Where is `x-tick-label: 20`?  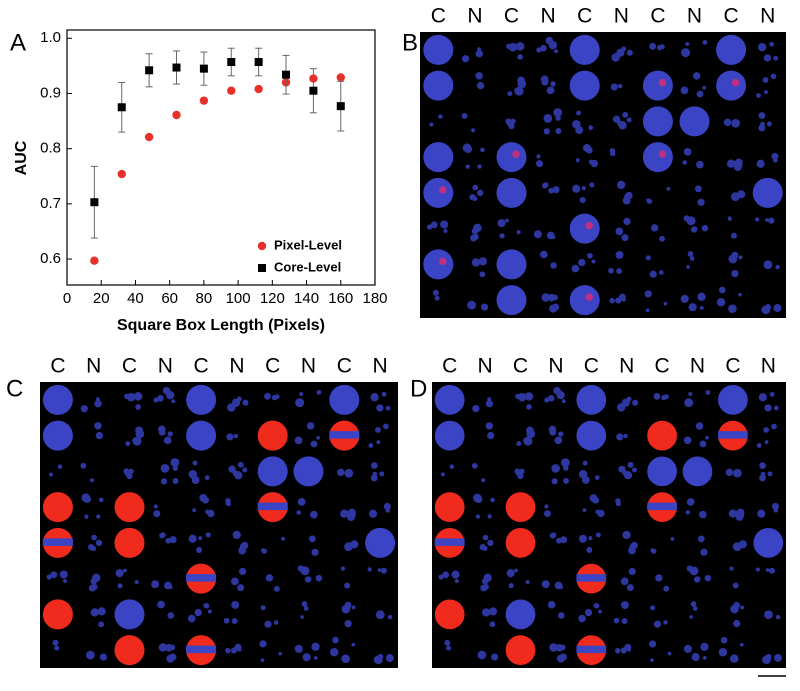
x-tick-label: 20 is located at coordinates (101, 298).